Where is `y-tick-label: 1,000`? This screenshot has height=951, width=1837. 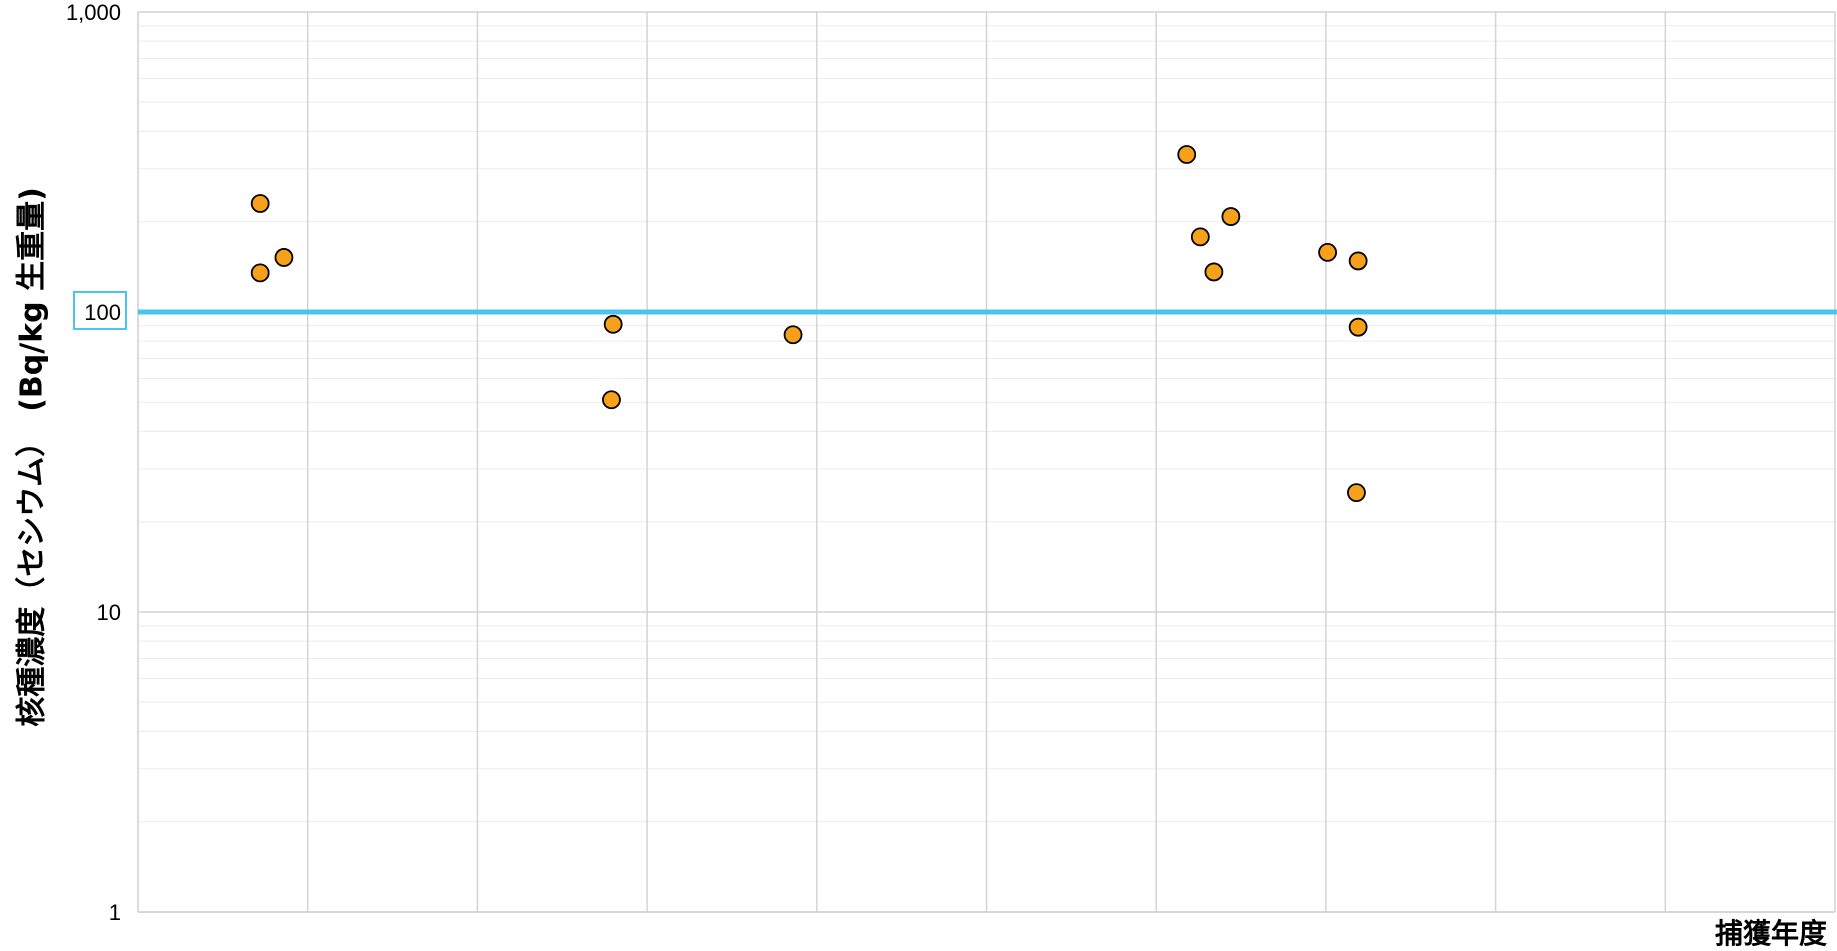 y-tick-label: 1,000 is located at coordinates (93, 12).